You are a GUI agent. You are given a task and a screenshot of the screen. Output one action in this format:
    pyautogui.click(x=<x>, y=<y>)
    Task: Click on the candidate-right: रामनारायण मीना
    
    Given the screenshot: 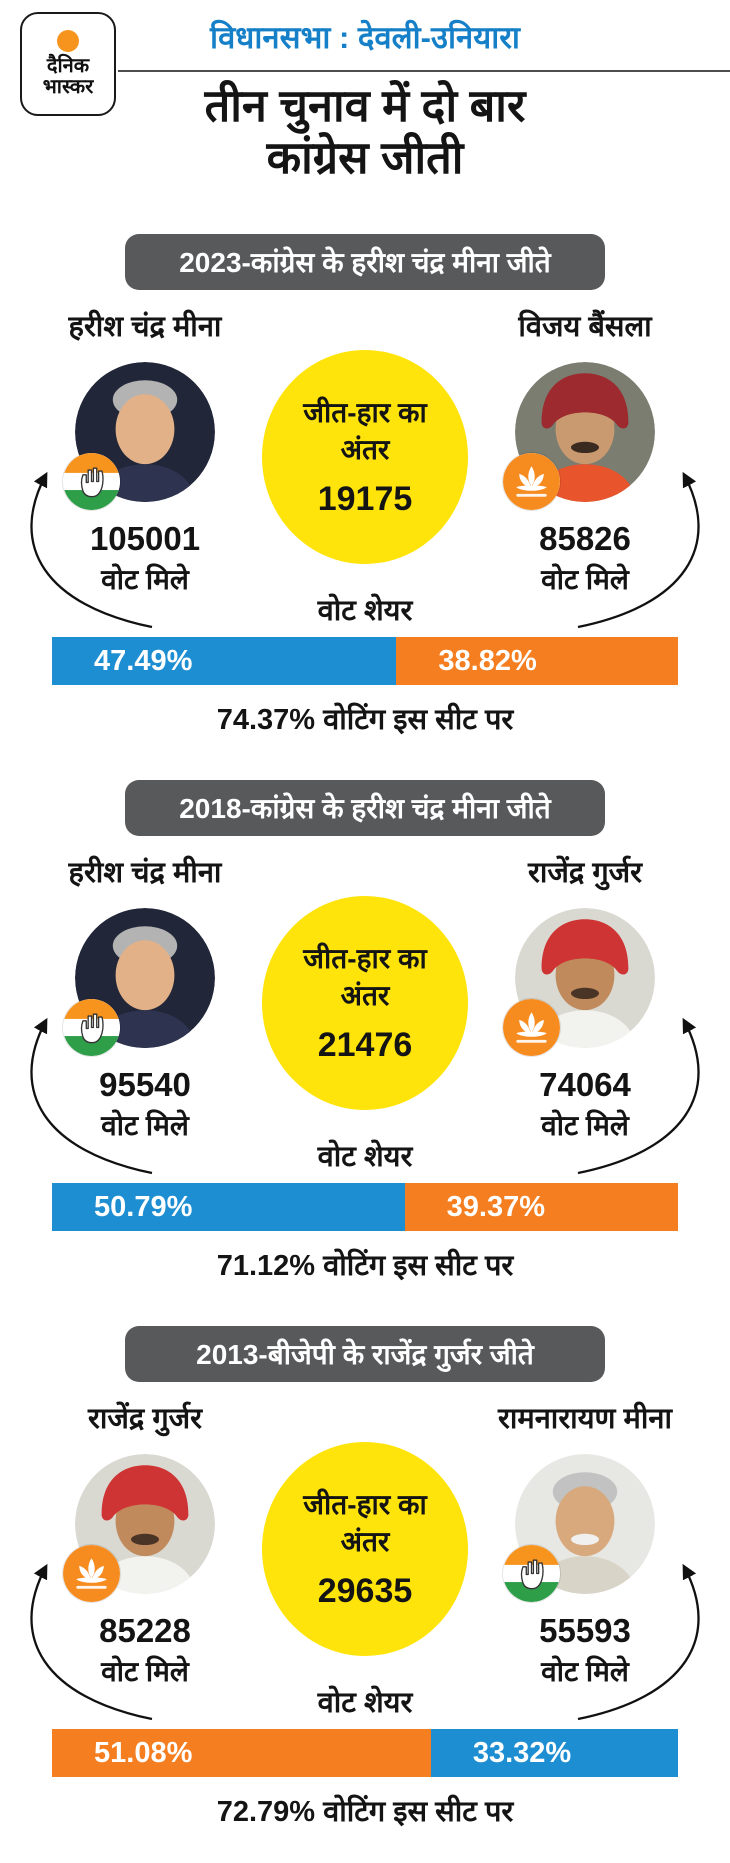 What is the action you would take?
    pyautogui.click(x=585, y=1544)
    